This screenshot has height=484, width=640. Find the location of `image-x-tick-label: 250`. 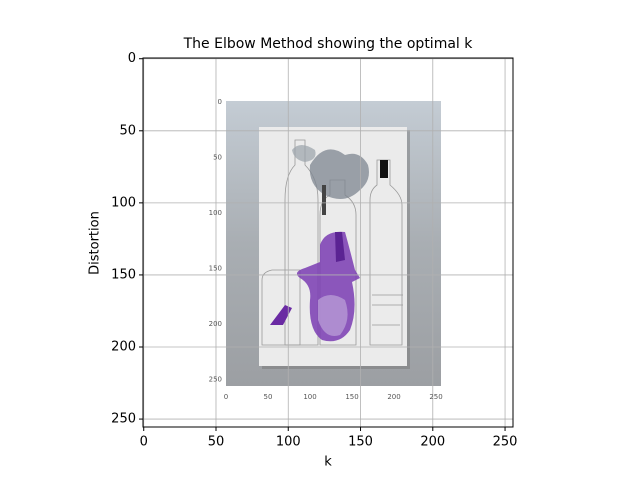

image-x-tick-label: 250 is located at coordinates (435, 397).